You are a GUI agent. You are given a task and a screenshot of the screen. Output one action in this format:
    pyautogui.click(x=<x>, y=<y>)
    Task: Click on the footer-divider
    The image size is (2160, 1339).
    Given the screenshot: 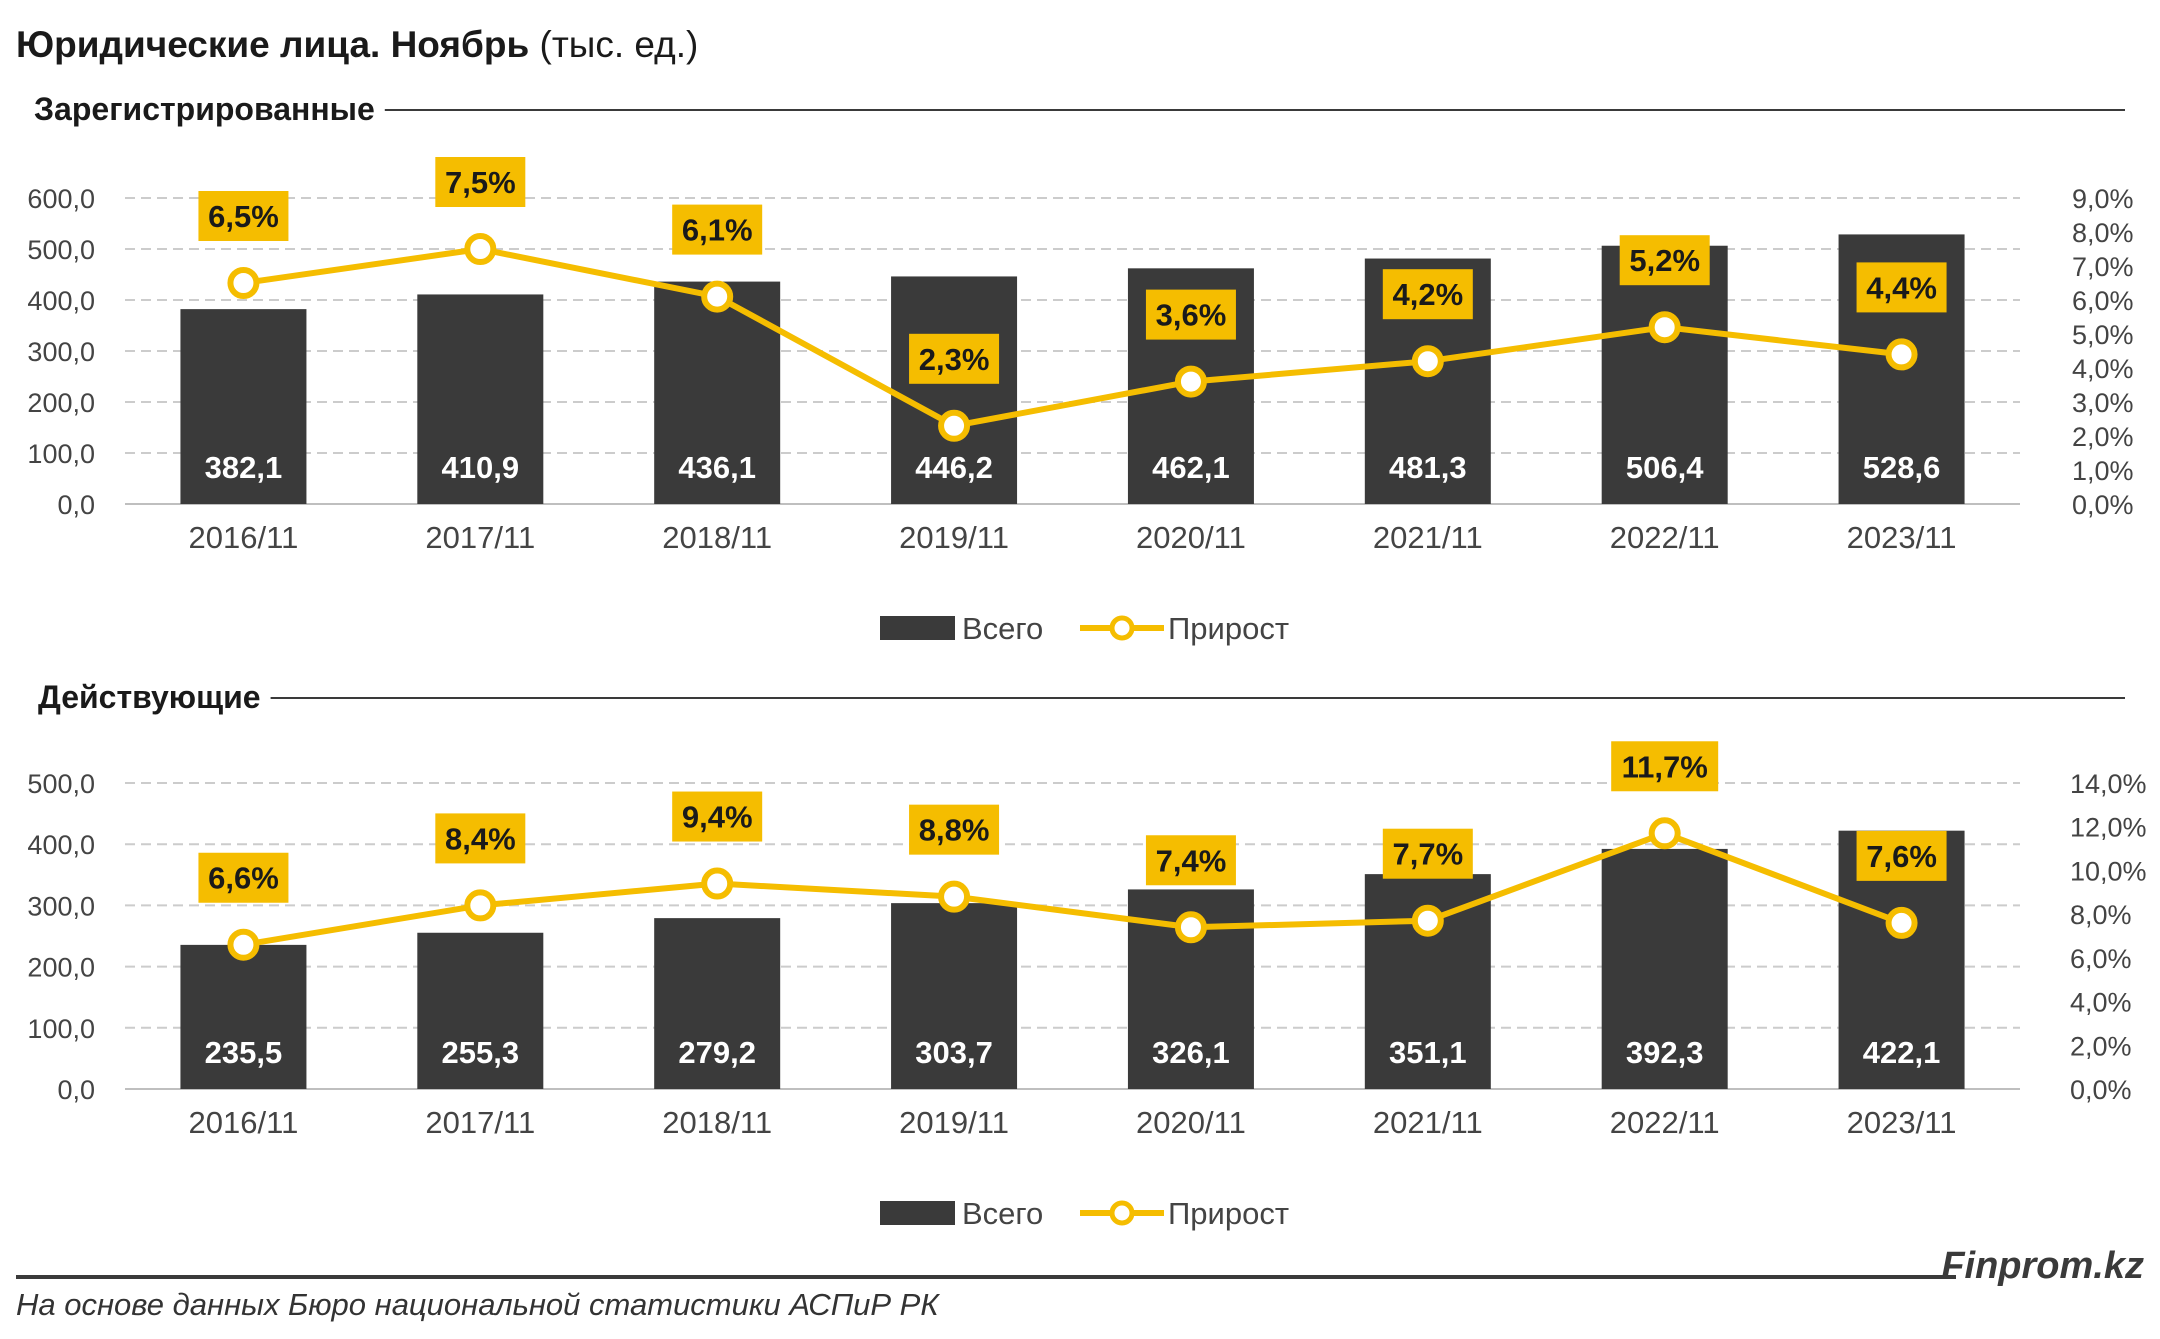 What is the action you would take?
    pyautogui.click(x=986, y=1277)
    